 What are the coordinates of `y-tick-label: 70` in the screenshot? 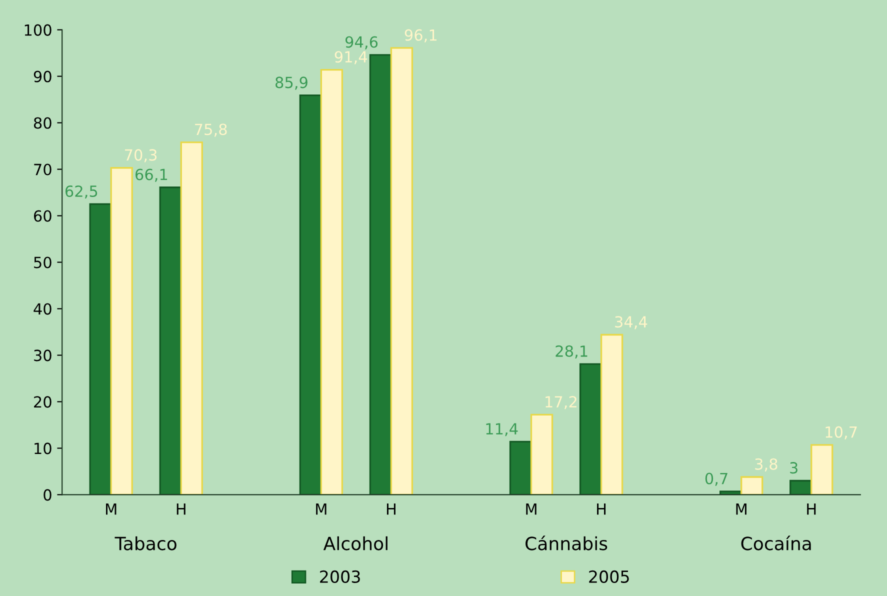 It's located at (43, 170).